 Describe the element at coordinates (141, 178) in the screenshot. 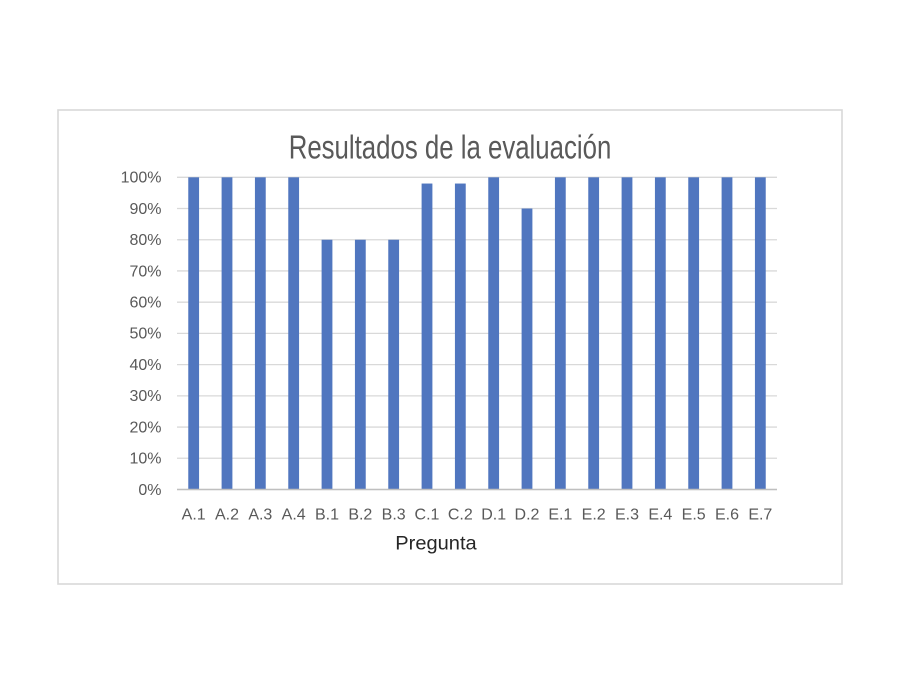

I see `svg-text: 100%` at that location.